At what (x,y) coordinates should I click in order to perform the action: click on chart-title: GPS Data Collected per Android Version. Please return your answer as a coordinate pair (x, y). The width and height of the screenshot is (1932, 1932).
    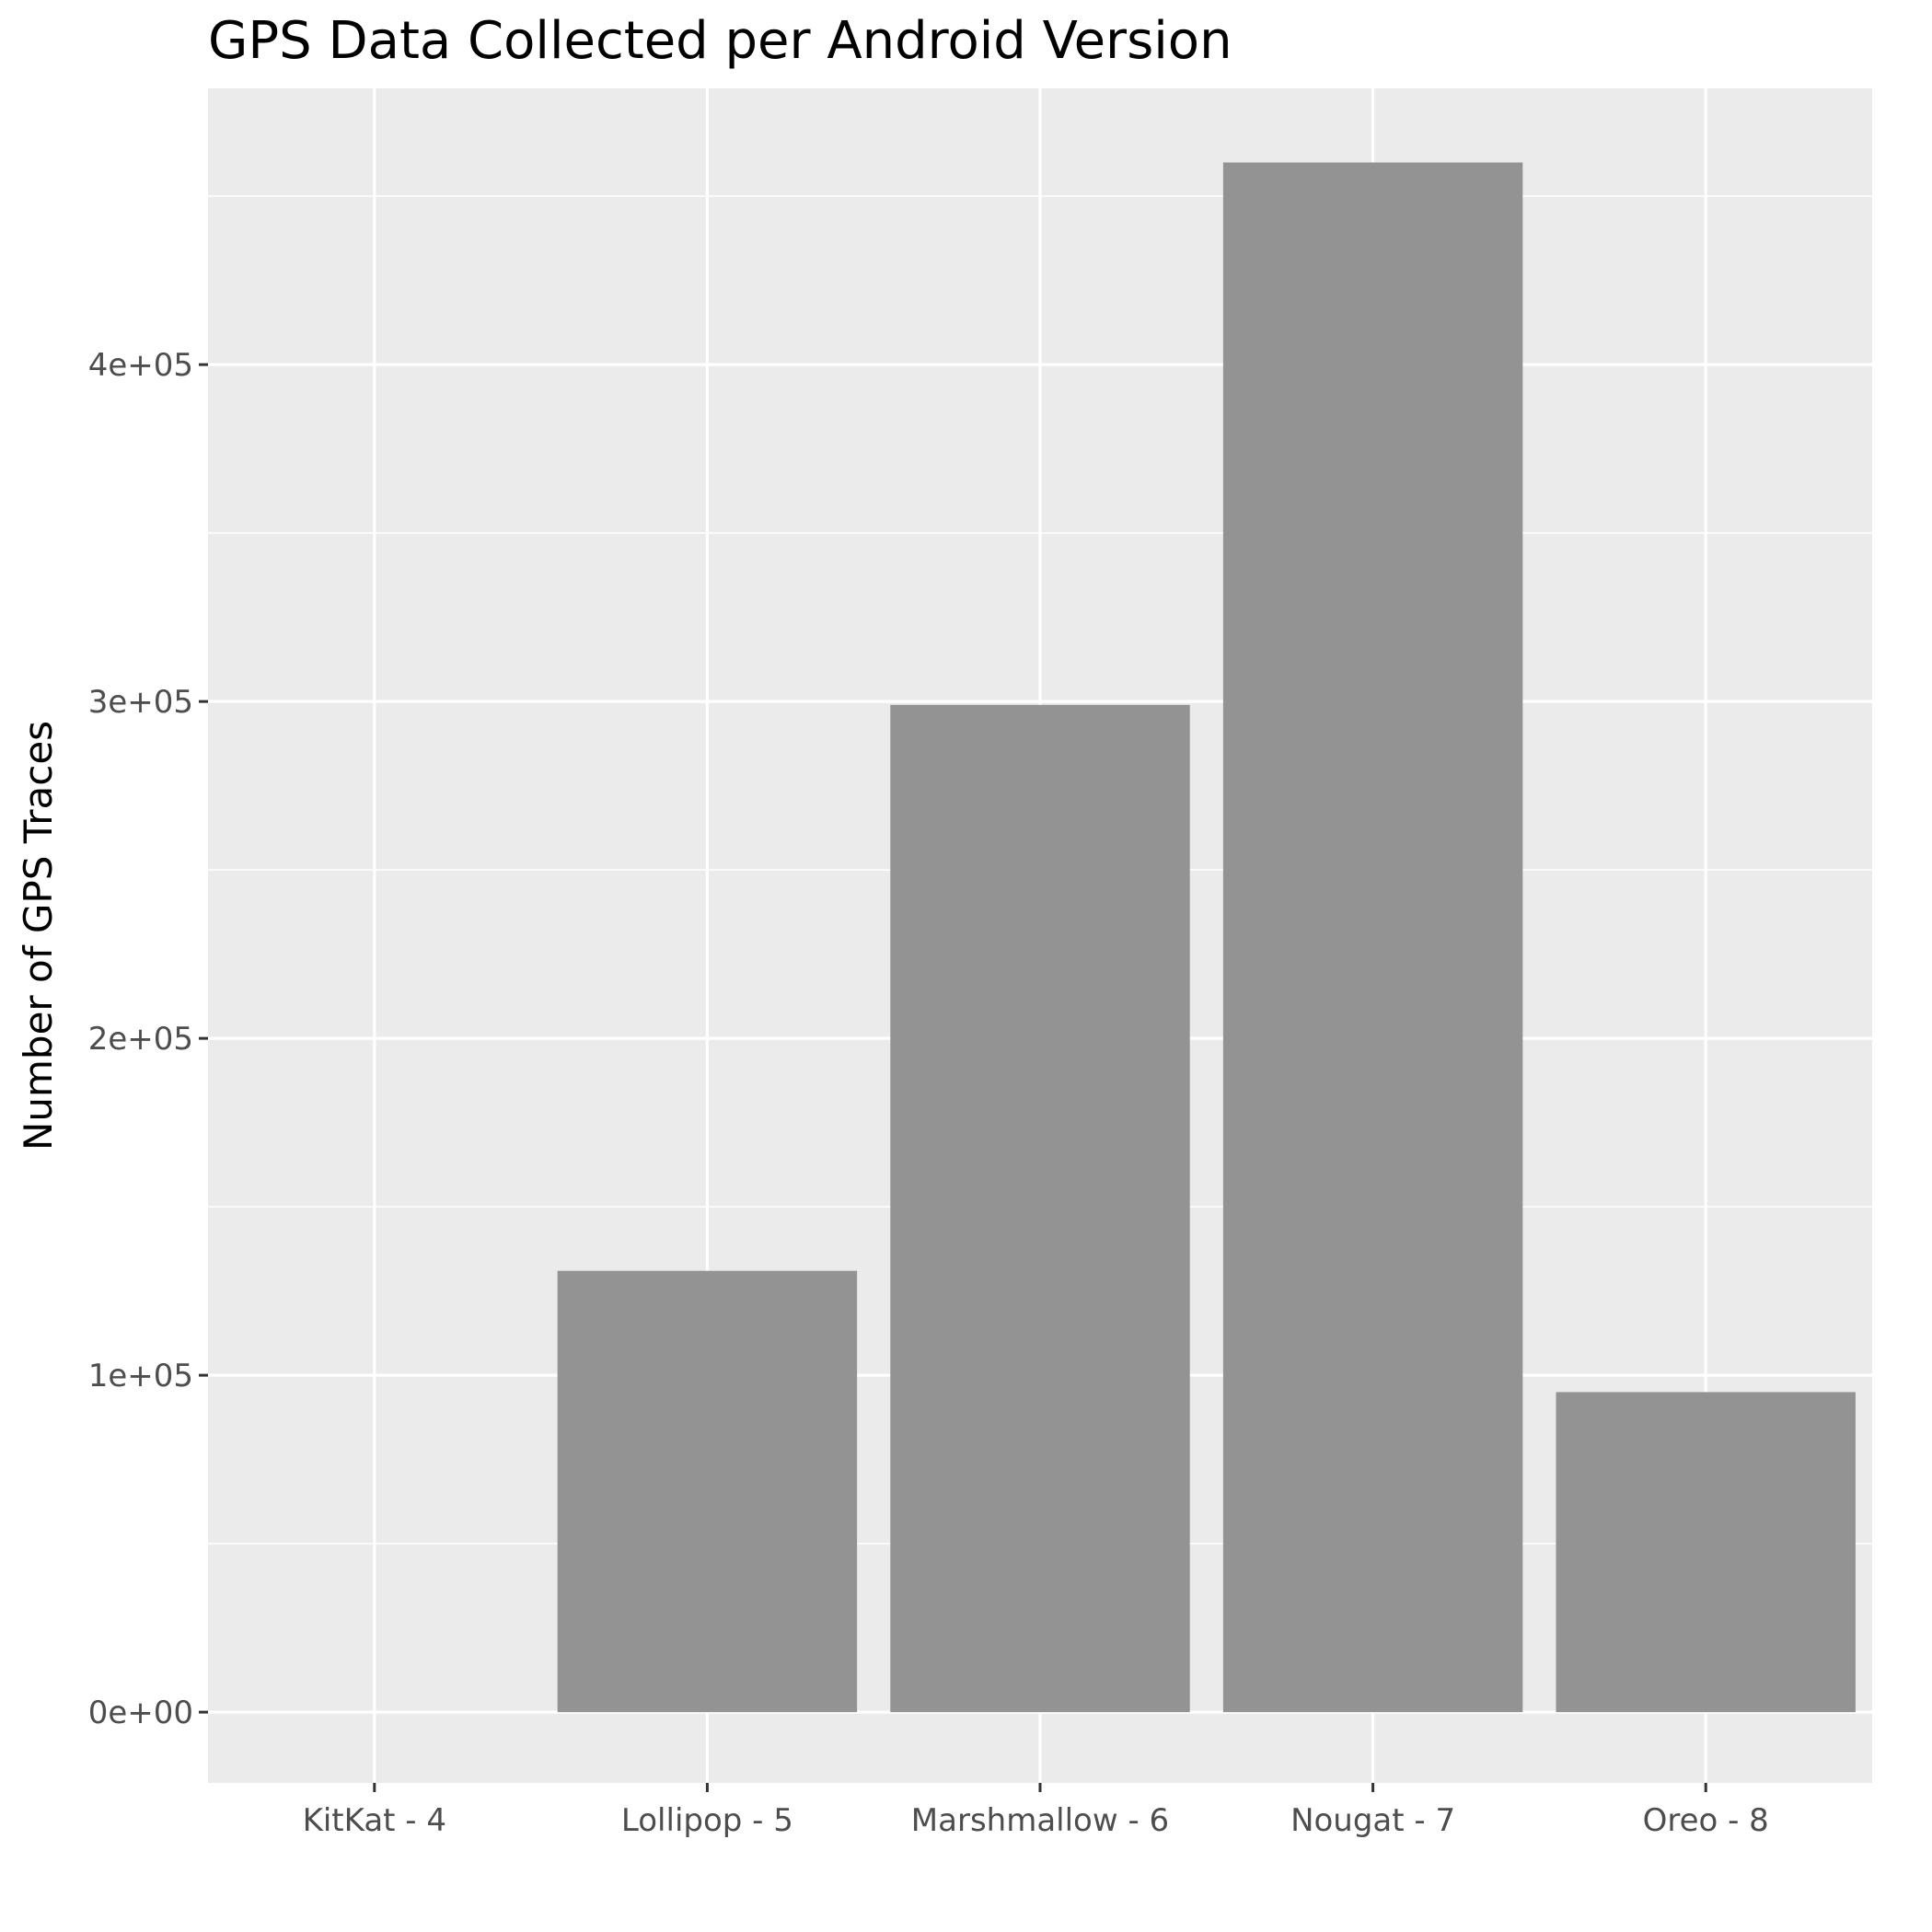
    Looking at the image, I should click on (720, 41).